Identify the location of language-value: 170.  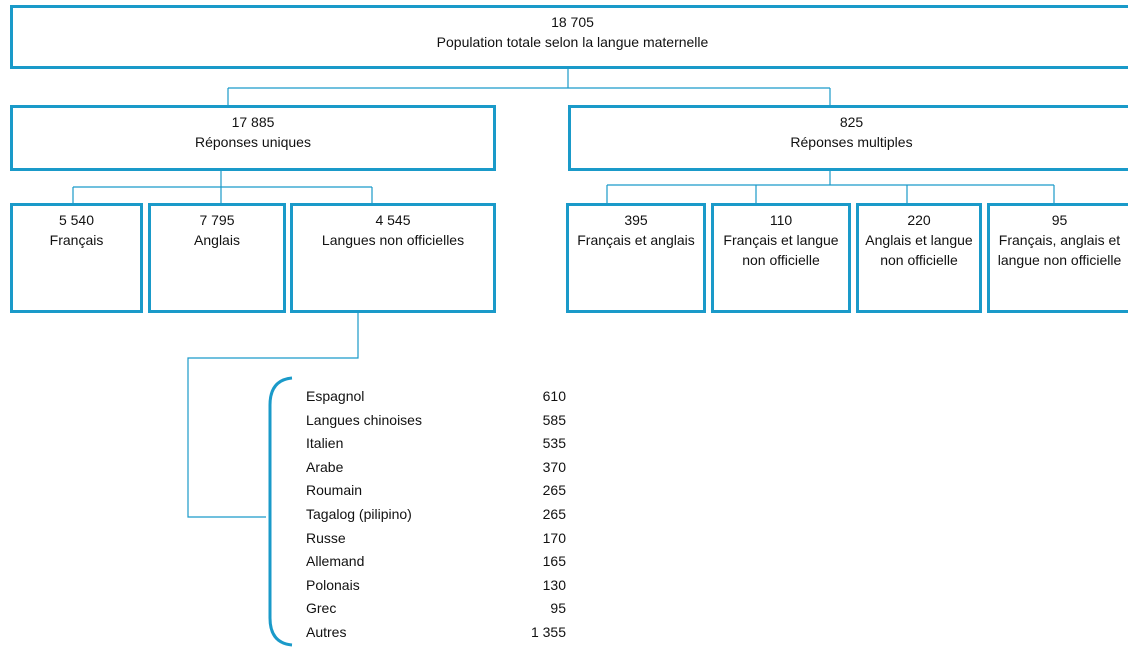
(554, 537).